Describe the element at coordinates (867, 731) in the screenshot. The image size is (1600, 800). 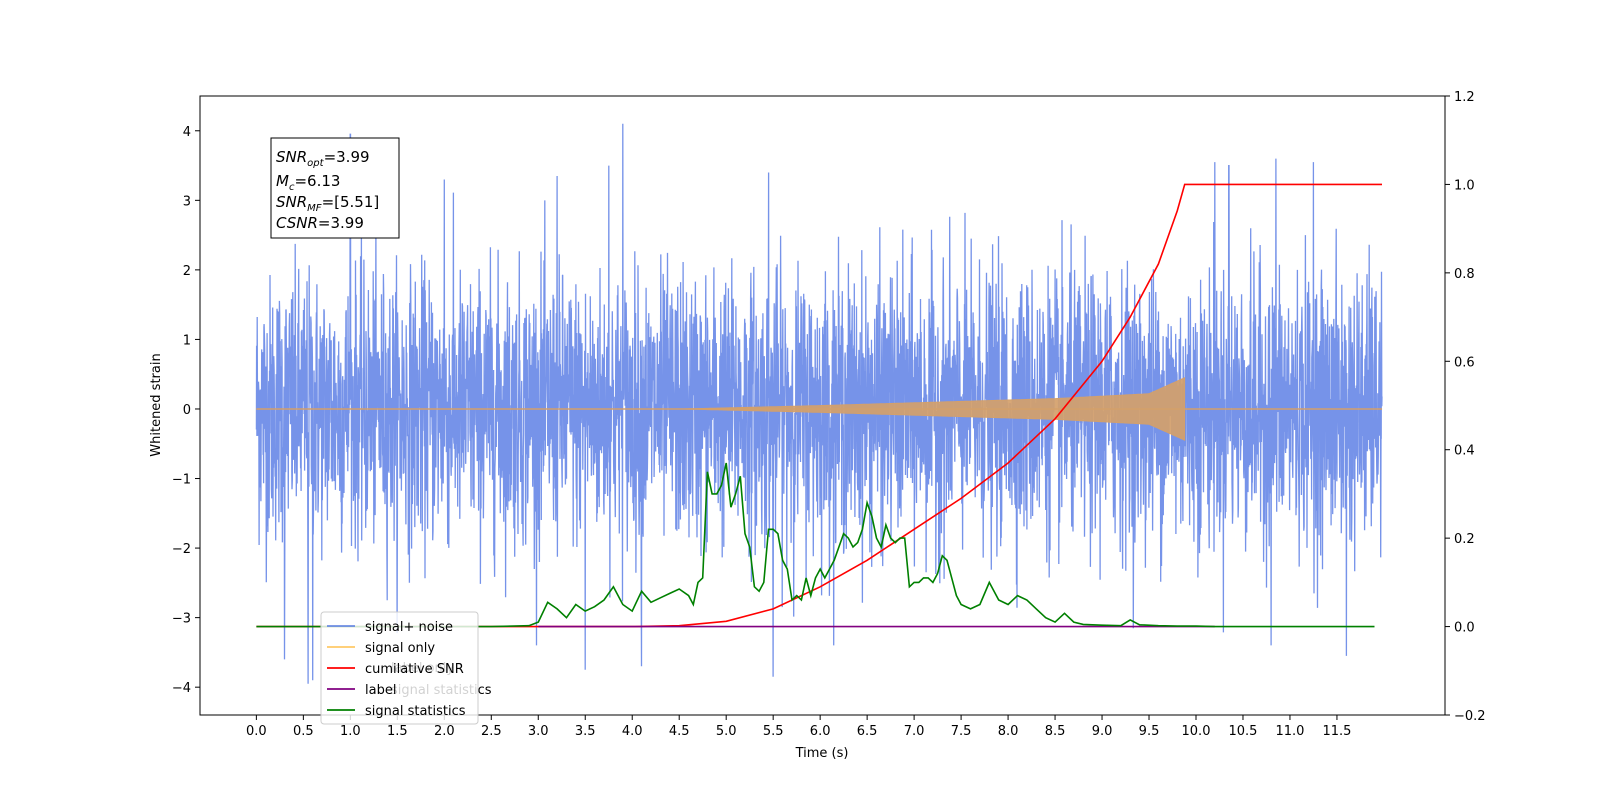
I see `x-tick-label: 6.5` at that location.